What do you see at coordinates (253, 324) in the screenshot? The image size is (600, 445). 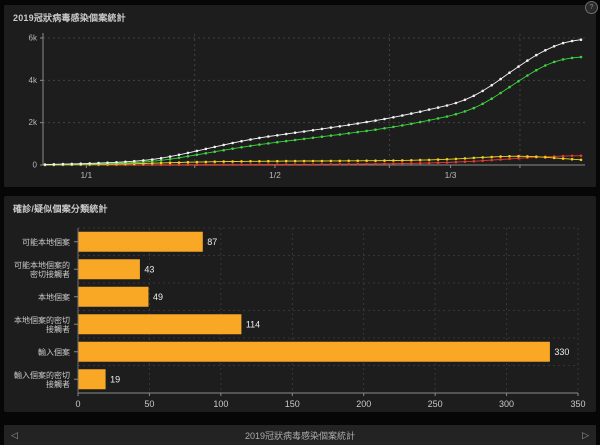 I see `bar-value-label: 114` at bounding box center [253, 324].